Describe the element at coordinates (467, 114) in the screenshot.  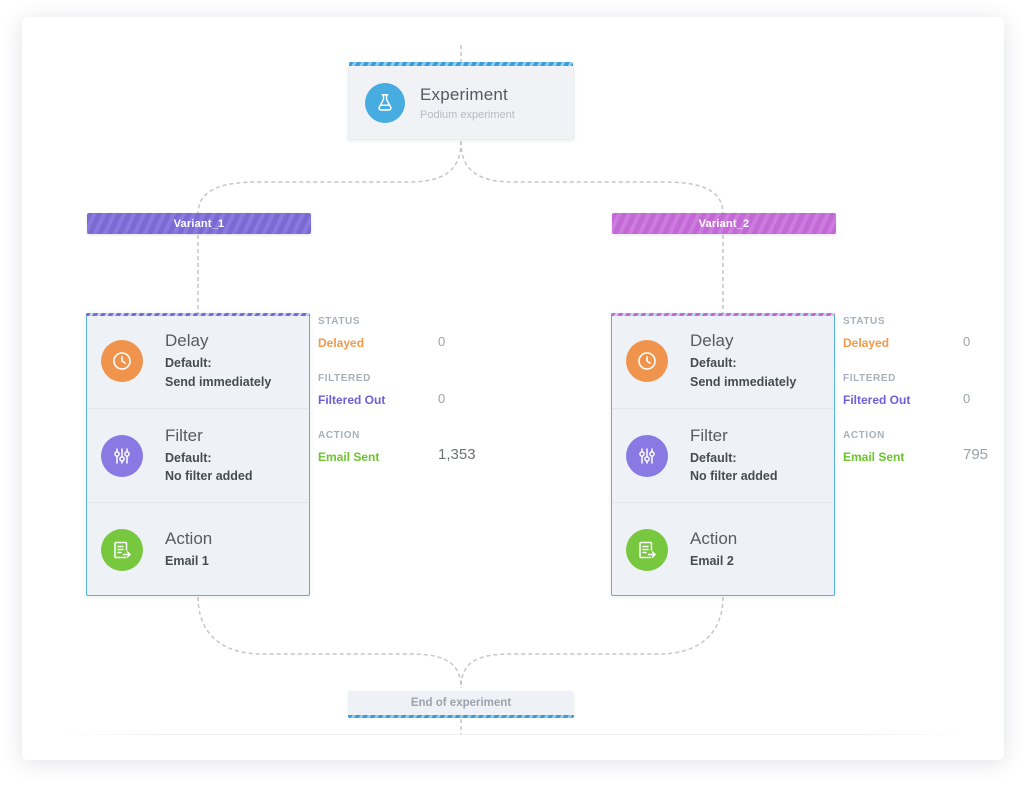
I see `experiment-subtitle: Podium experiment` at that location.